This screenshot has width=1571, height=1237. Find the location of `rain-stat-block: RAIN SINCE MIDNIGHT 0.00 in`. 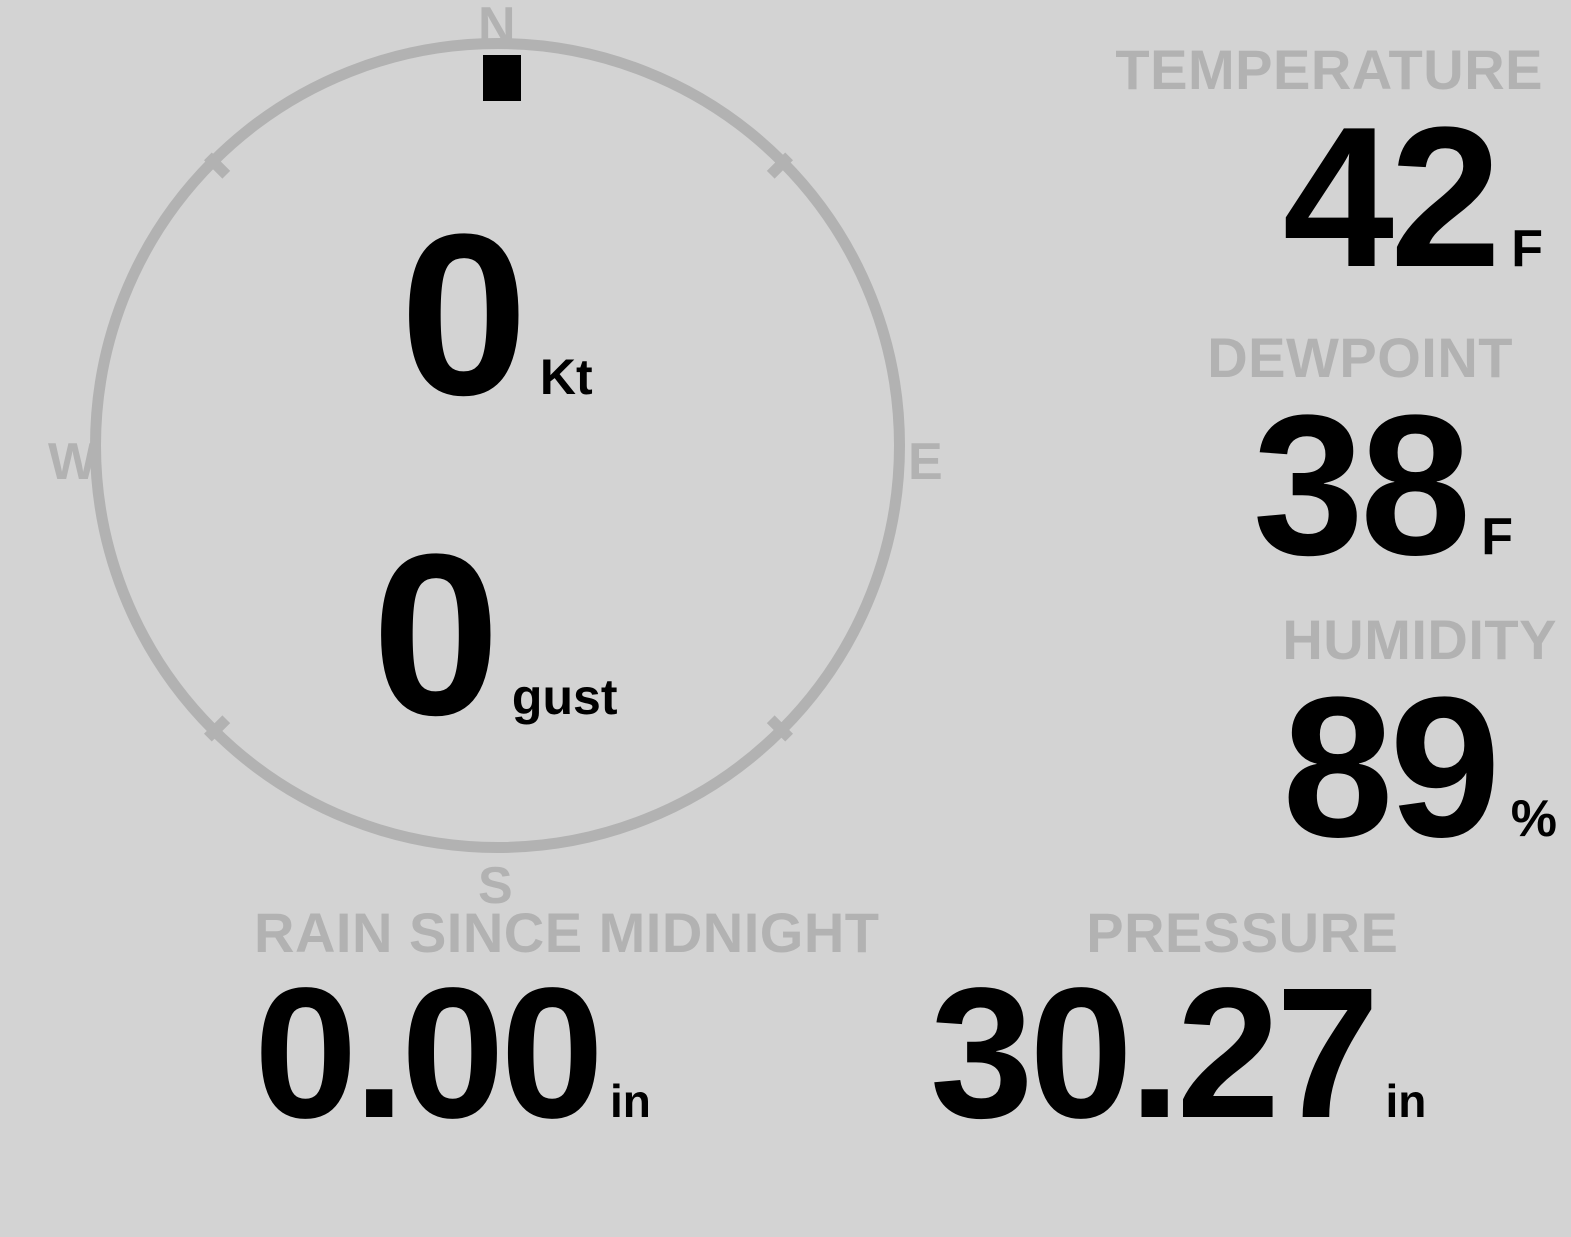

rain-stat-block: RAIN SINCE MIDNIGHT 0.00 in is located at coordinates (567, 1026).